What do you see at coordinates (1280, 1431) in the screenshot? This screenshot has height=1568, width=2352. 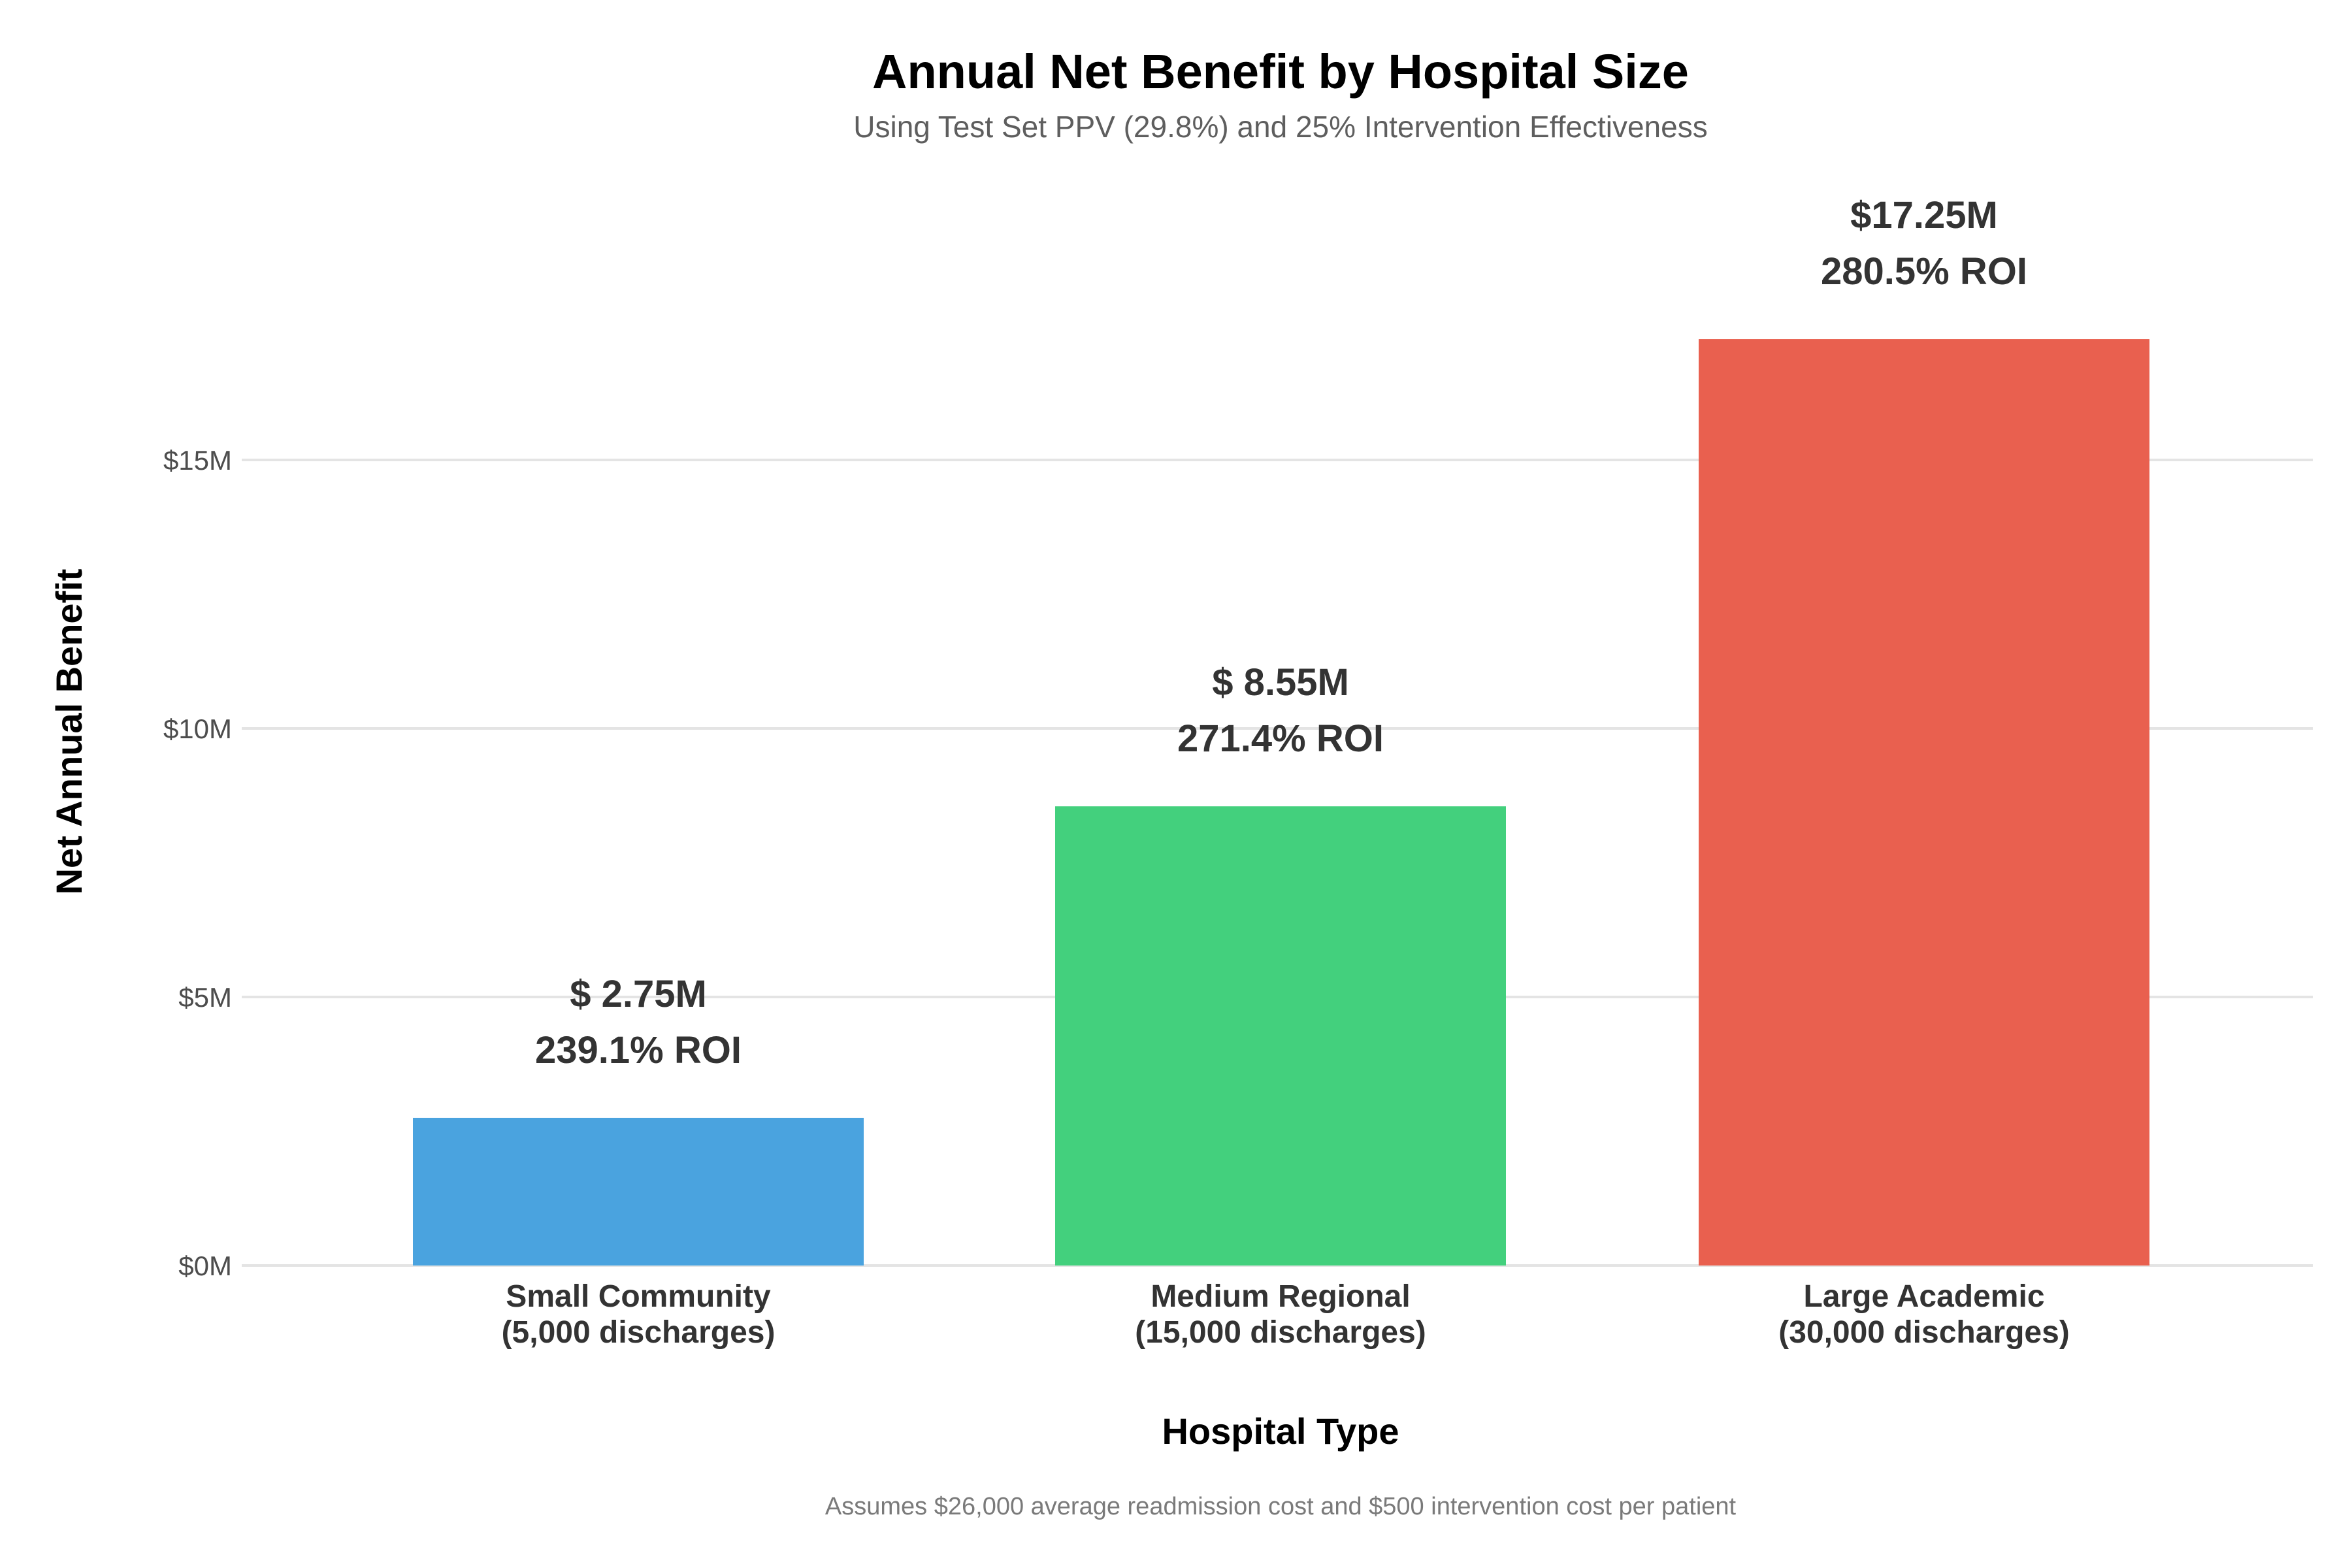 I see `x-axis-title: Hospital Type` at bounding box center [1280, 1431].